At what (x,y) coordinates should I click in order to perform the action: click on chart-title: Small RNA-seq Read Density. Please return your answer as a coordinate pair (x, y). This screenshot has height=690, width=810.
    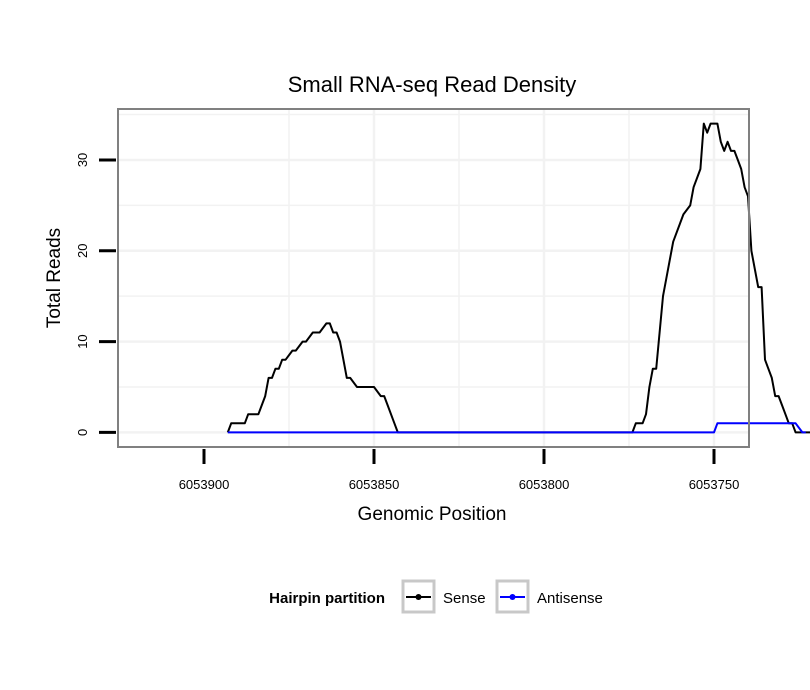
    Looking at the image, I should click on (432, 84).